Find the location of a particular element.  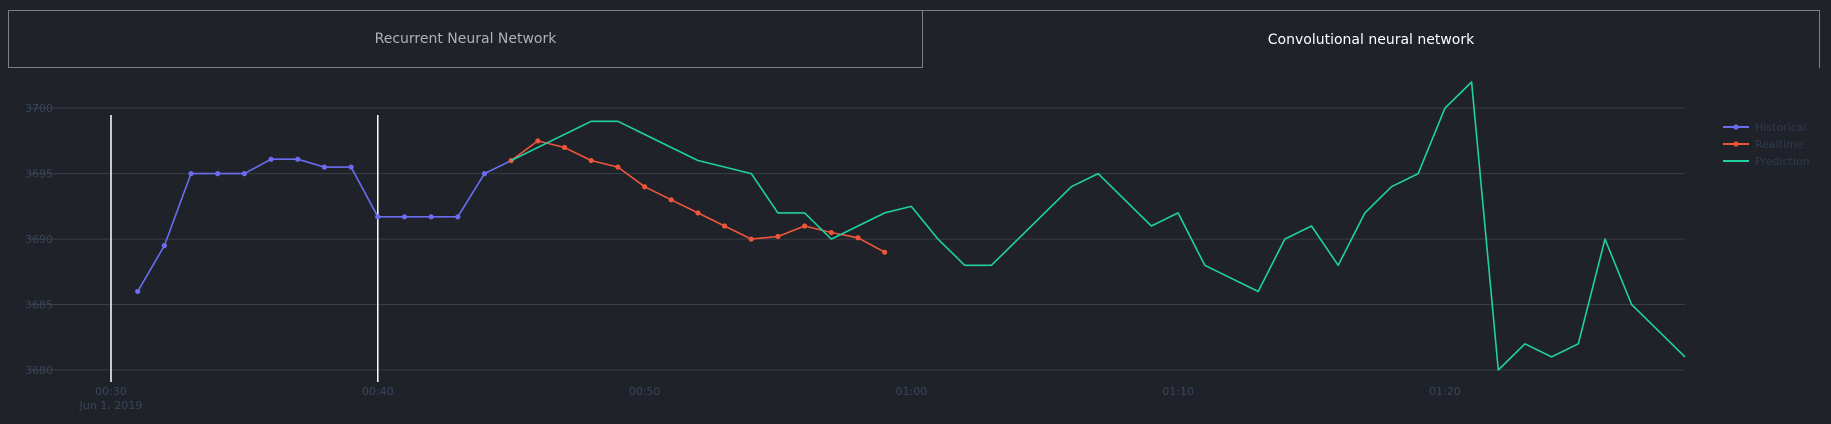

y-axis-ticks: 3680 3685 3690 3695 3700 is located at coordinates (39, 239).